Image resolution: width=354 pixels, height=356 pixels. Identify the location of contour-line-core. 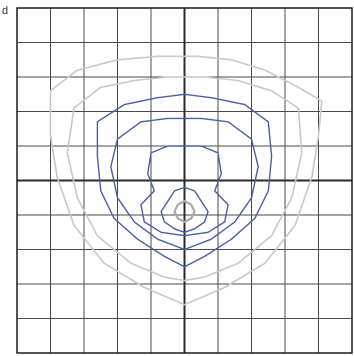
(184, 211).